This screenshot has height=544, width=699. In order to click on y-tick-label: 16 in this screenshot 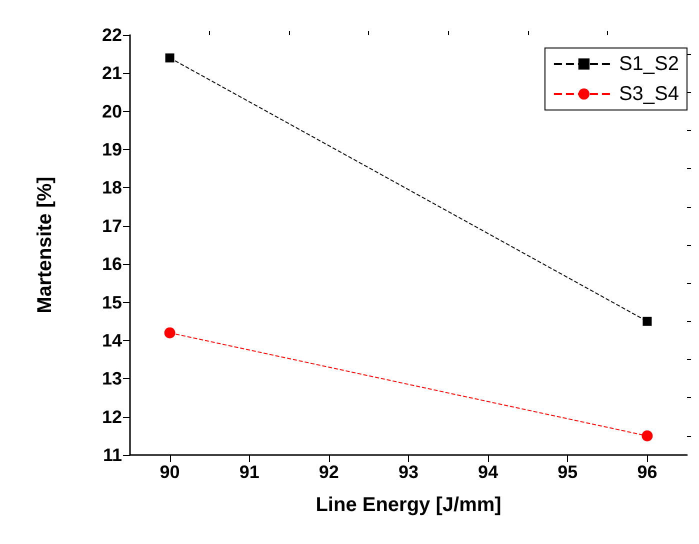, I will do `click(112, 264)`.